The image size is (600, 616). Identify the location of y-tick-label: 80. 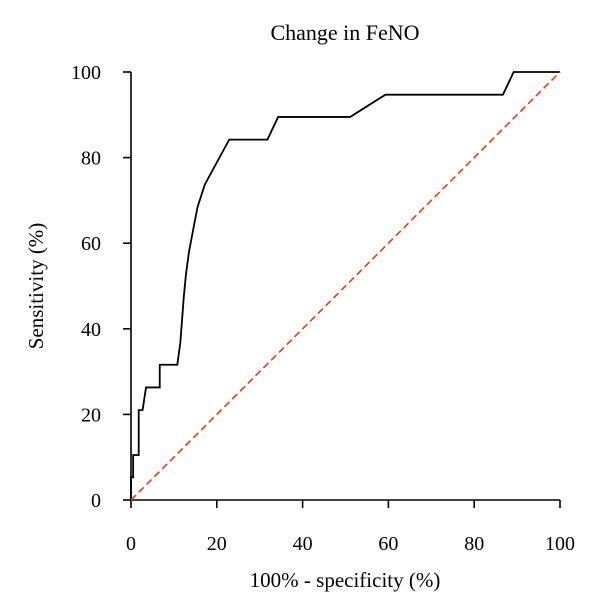
(91, 159).